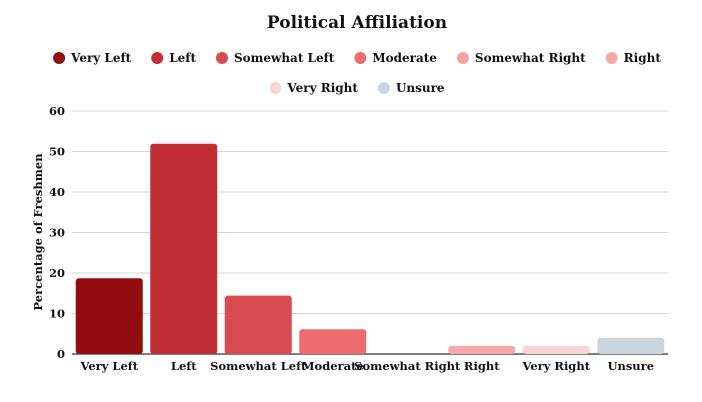 The image size is (702, 402). Describe the element at coordinates (322, 88) in the screenshot. I see `legend-label: Very Right` at that location.